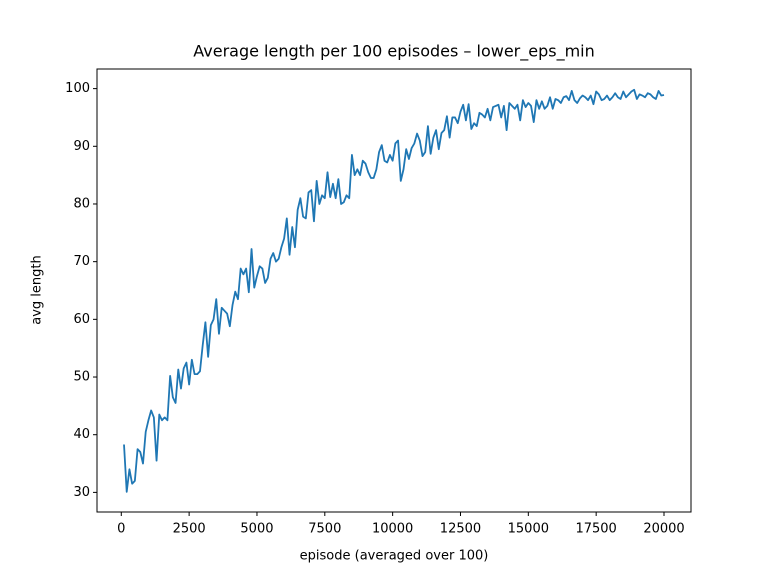  I want to click on y-axis-label: avg length, so click(37, 289).